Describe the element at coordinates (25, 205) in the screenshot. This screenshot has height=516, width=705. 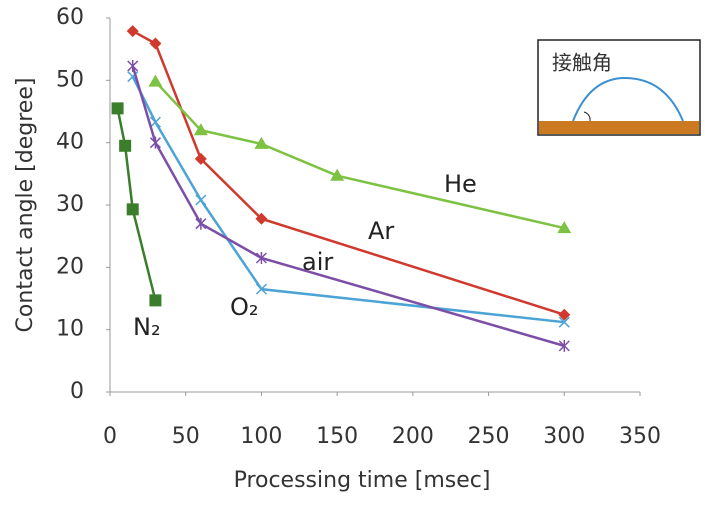
I see `y-axis-title: Contact angle [degree]` at that location.